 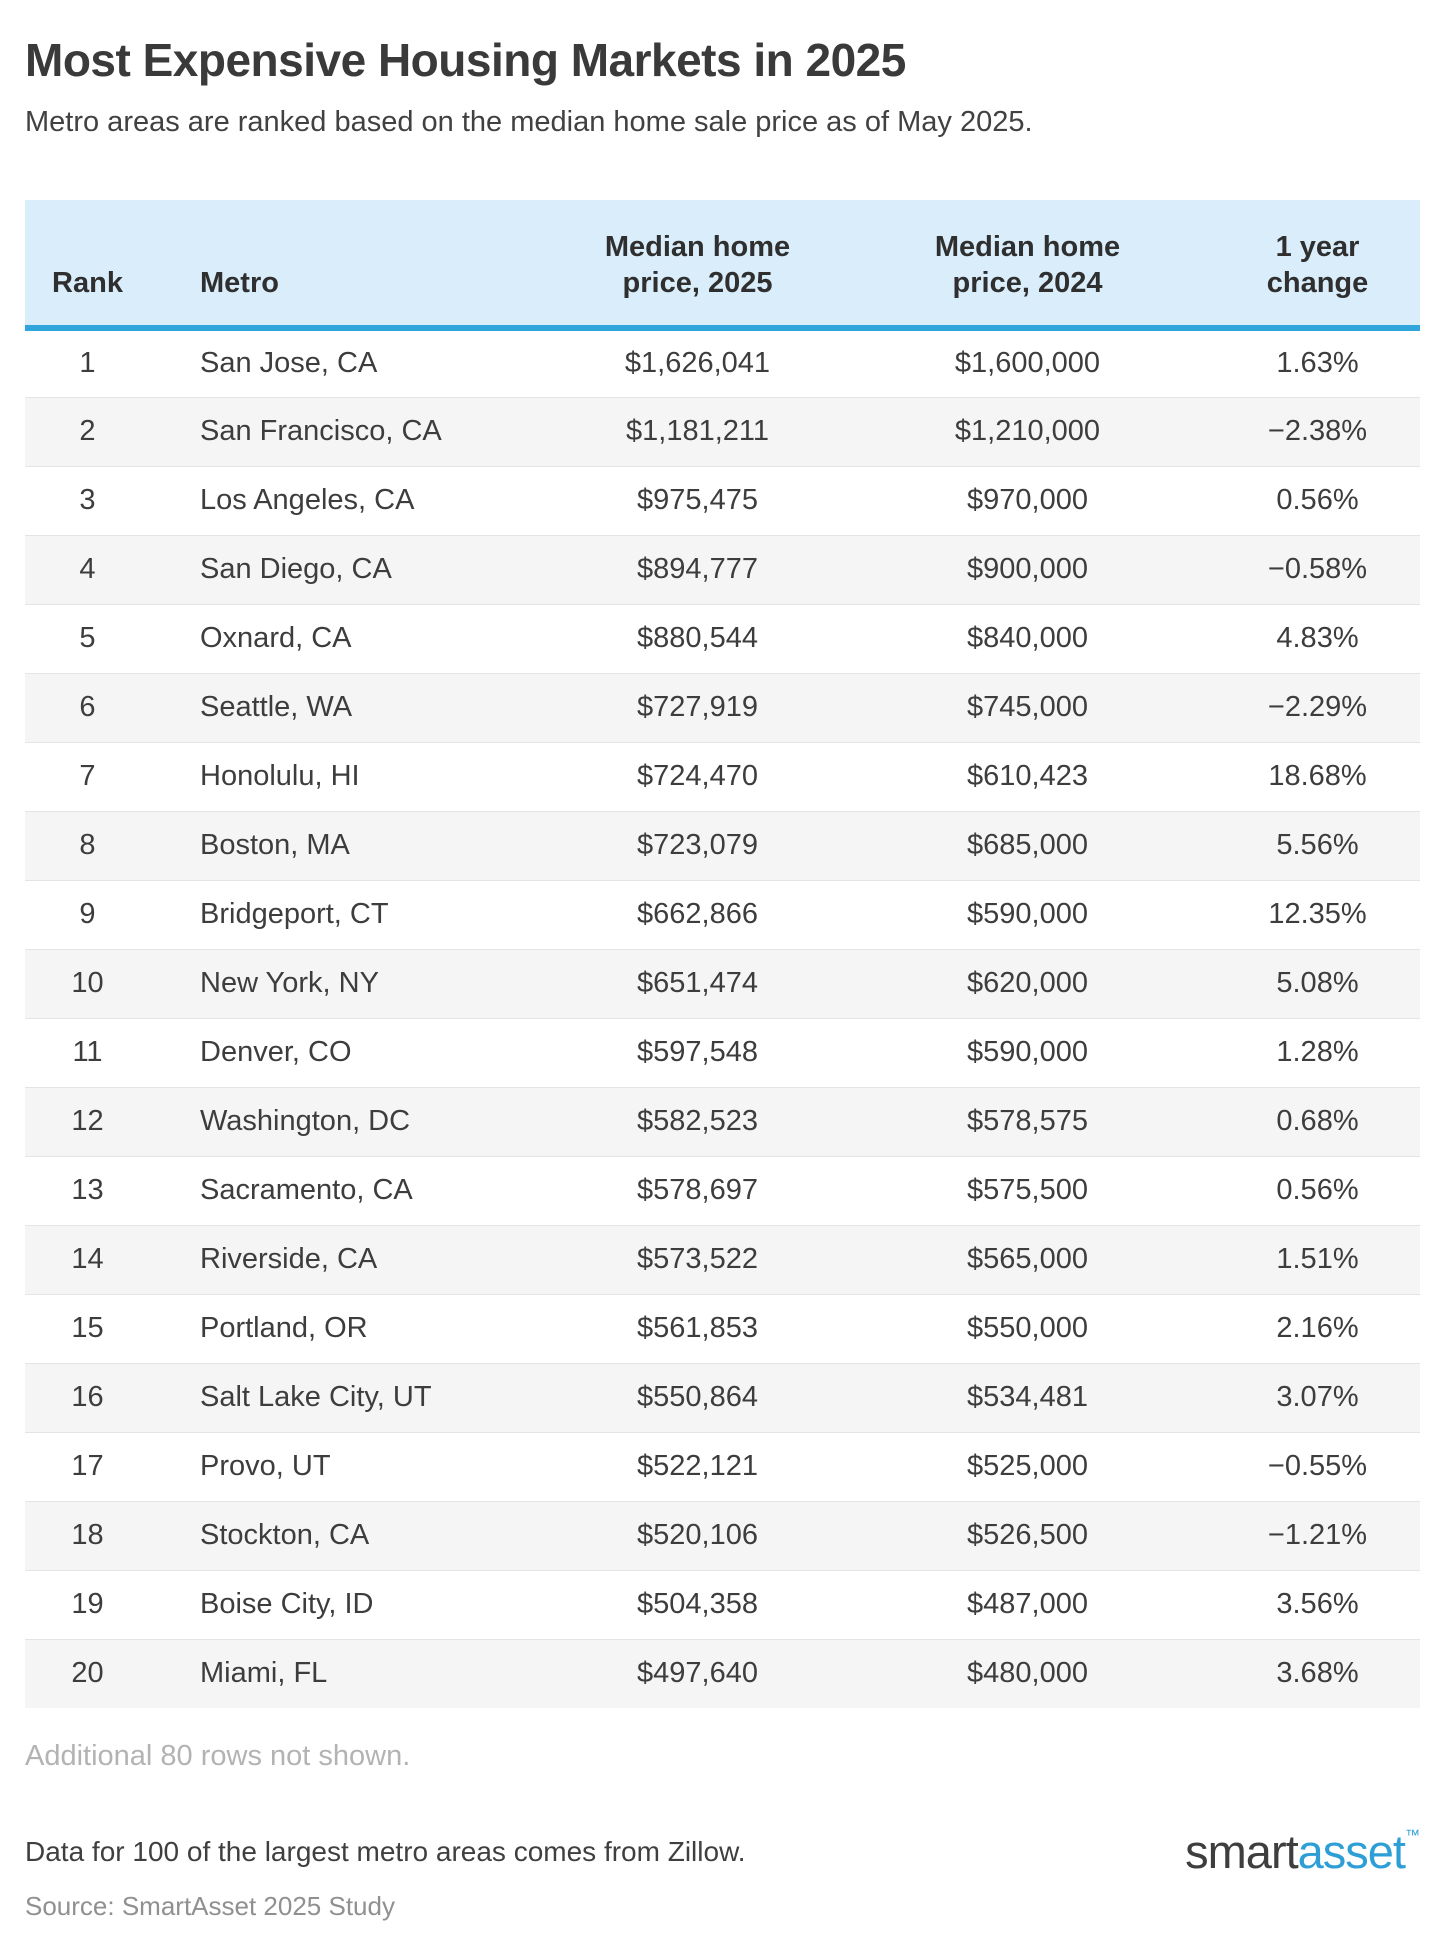 I want to click on price-2025-cell: $1,626,041, so click(x=697, y=363).